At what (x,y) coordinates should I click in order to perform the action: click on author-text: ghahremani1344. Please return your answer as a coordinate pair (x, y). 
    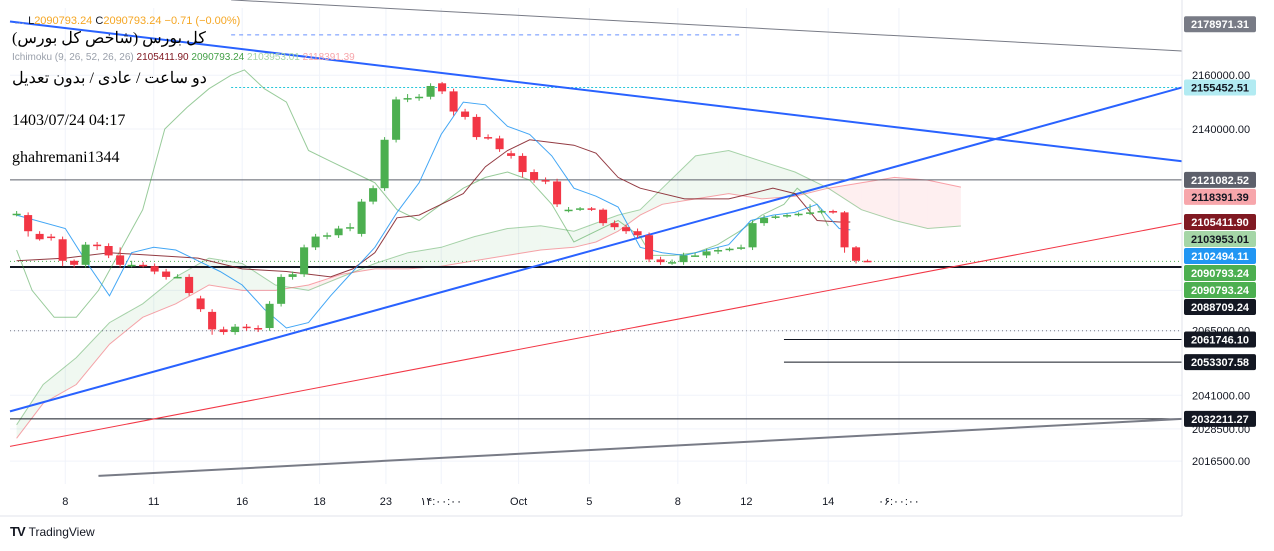
    Looking at the image, I should click on (66, 157).